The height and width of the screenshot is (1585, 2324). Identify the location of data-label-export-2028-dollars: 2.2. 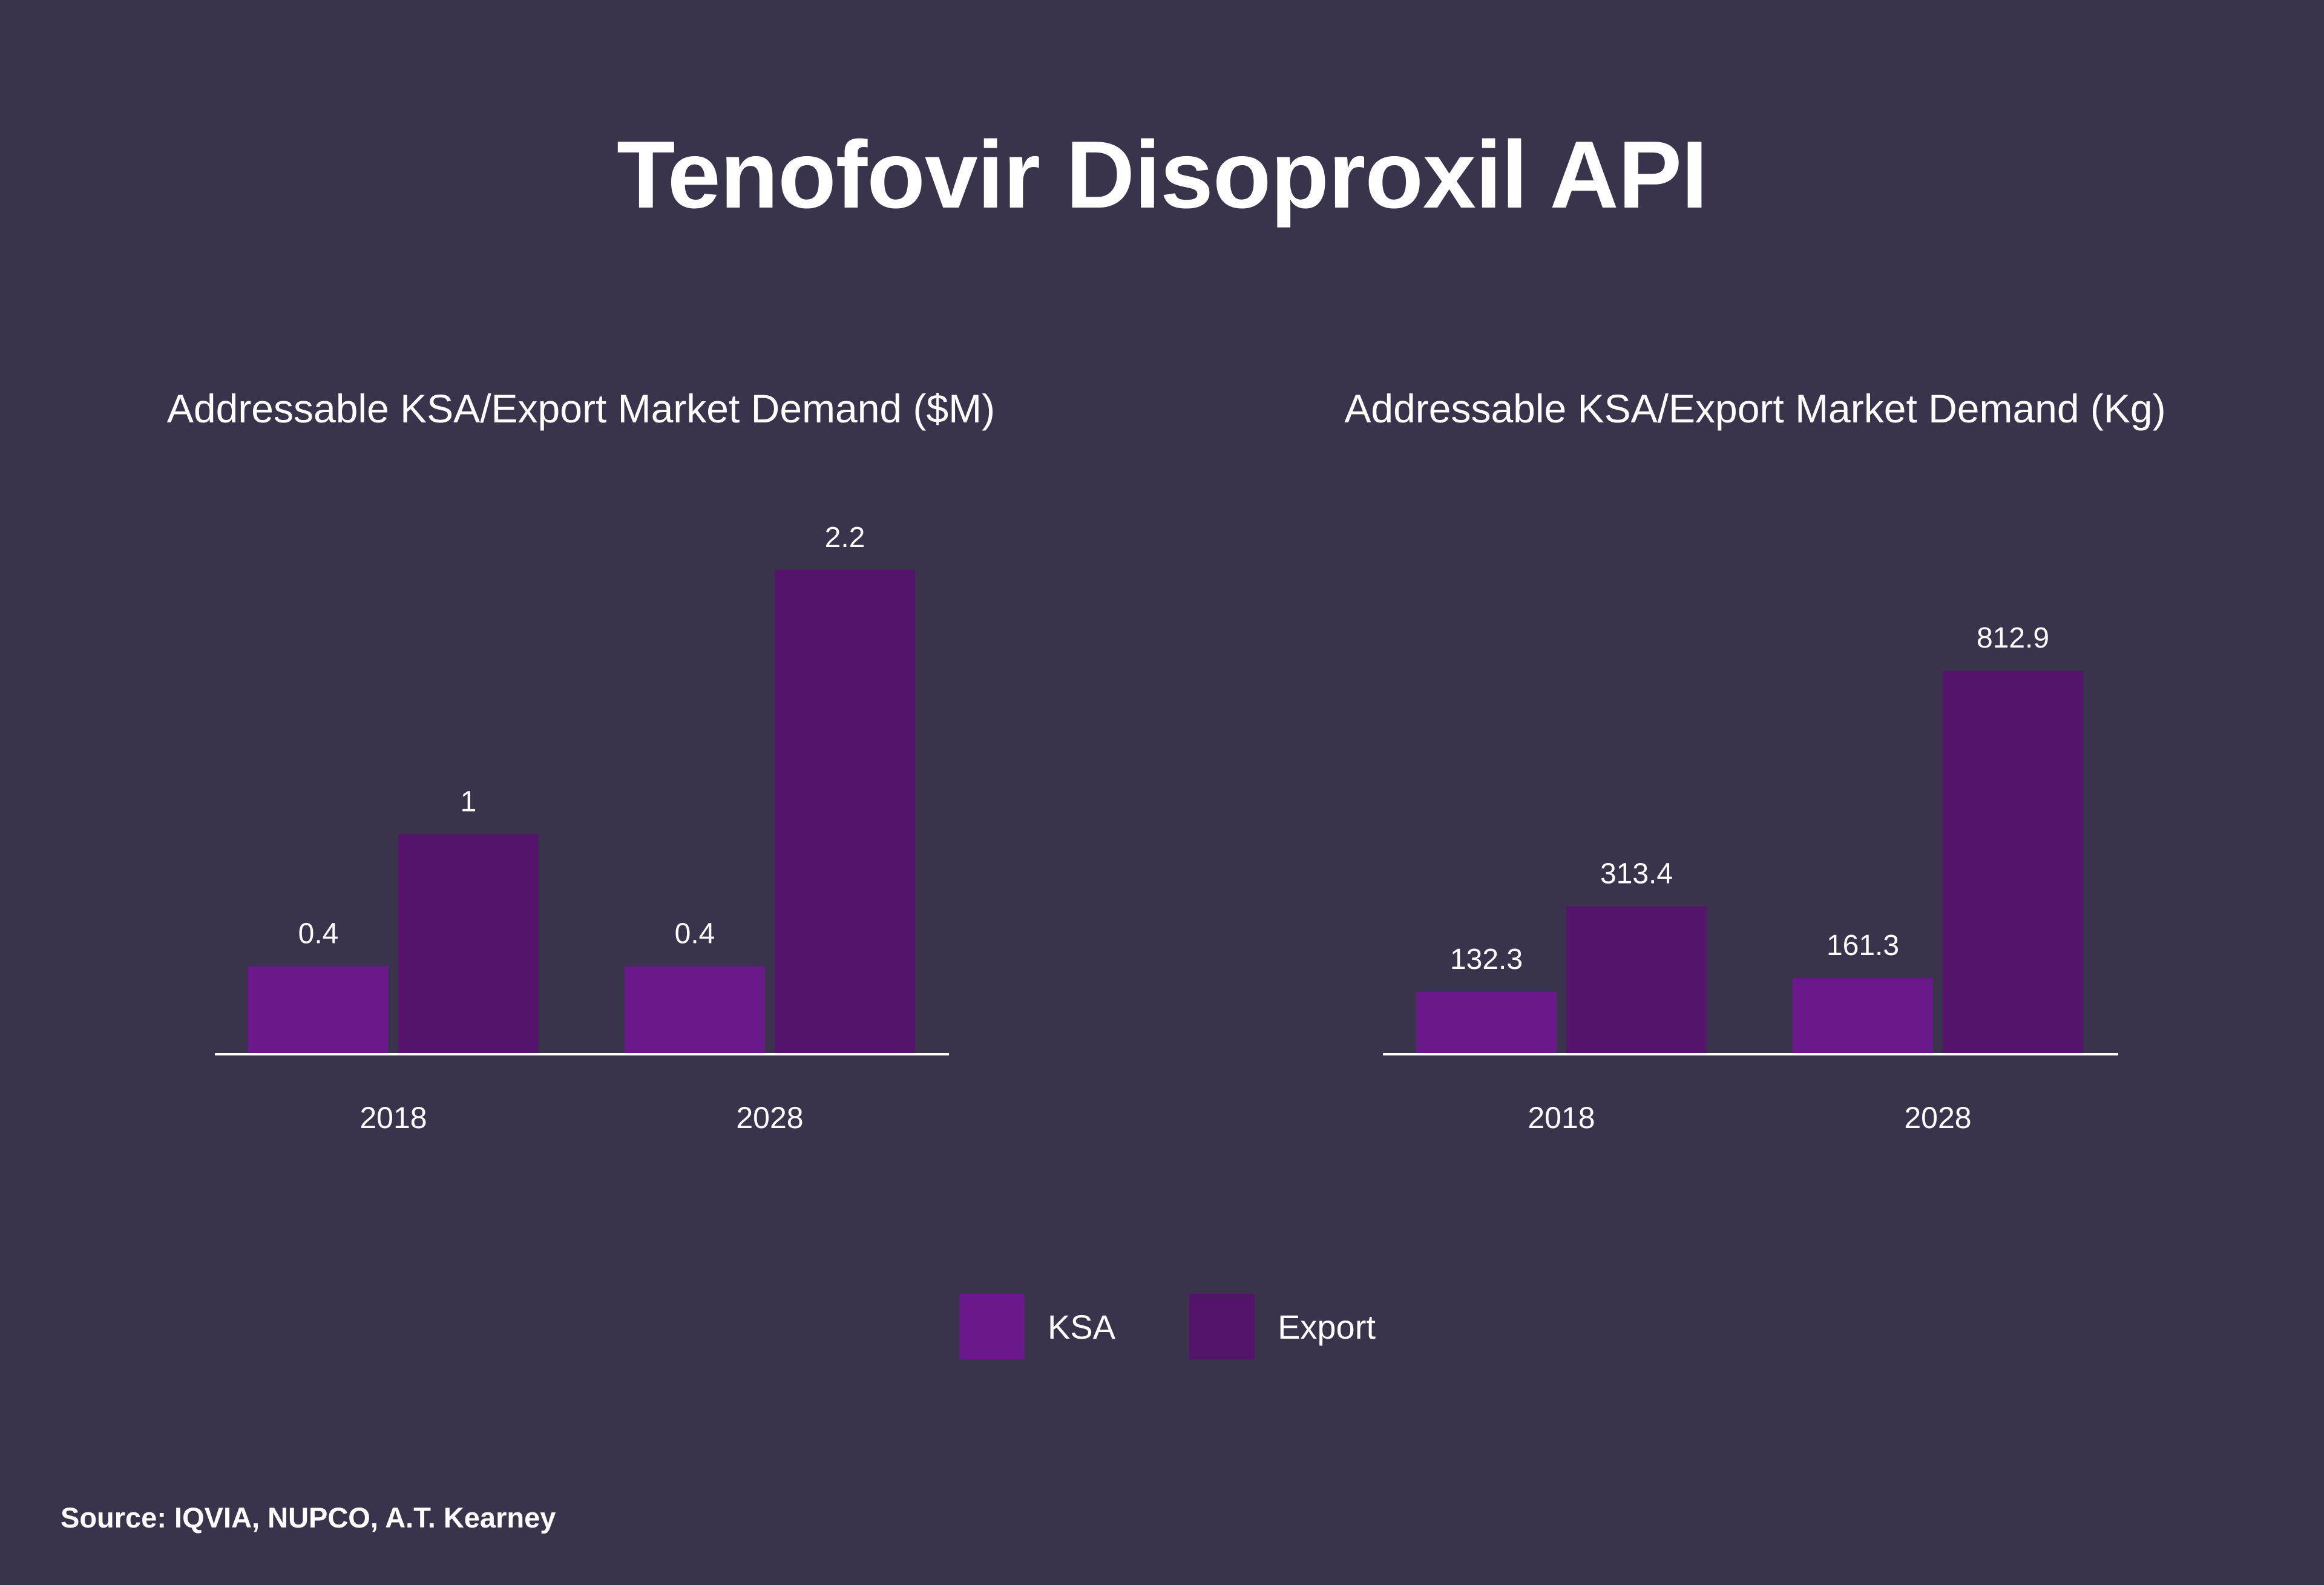
(845, 538).